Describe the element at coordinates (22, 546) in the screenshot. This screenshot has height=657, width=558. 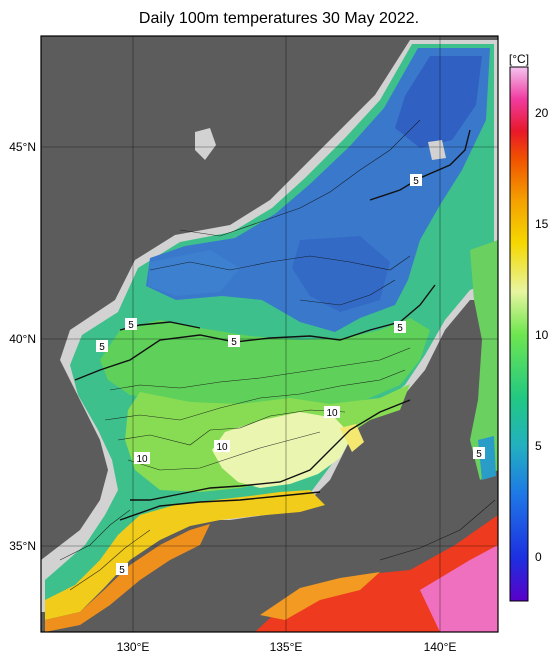
I see `lat-label: 35°N` at that location.